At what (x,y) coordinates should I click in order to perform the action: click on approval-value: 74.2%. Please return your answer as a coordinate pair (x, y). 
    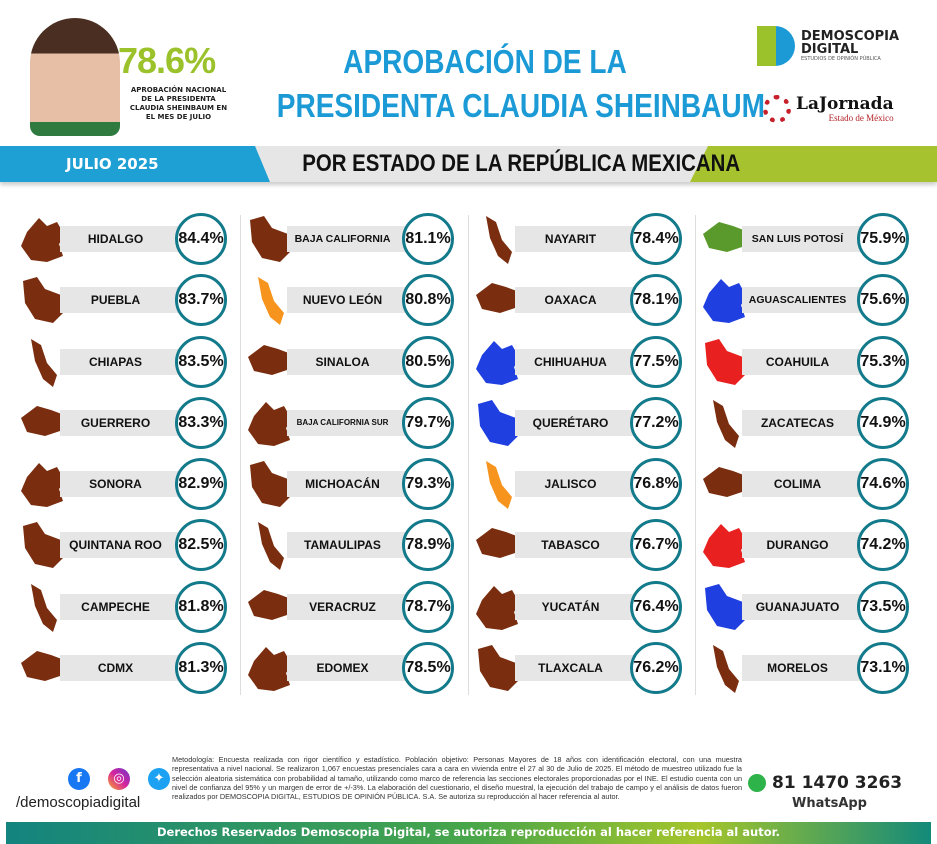
    Looking at the image, I should click on (883, 545).